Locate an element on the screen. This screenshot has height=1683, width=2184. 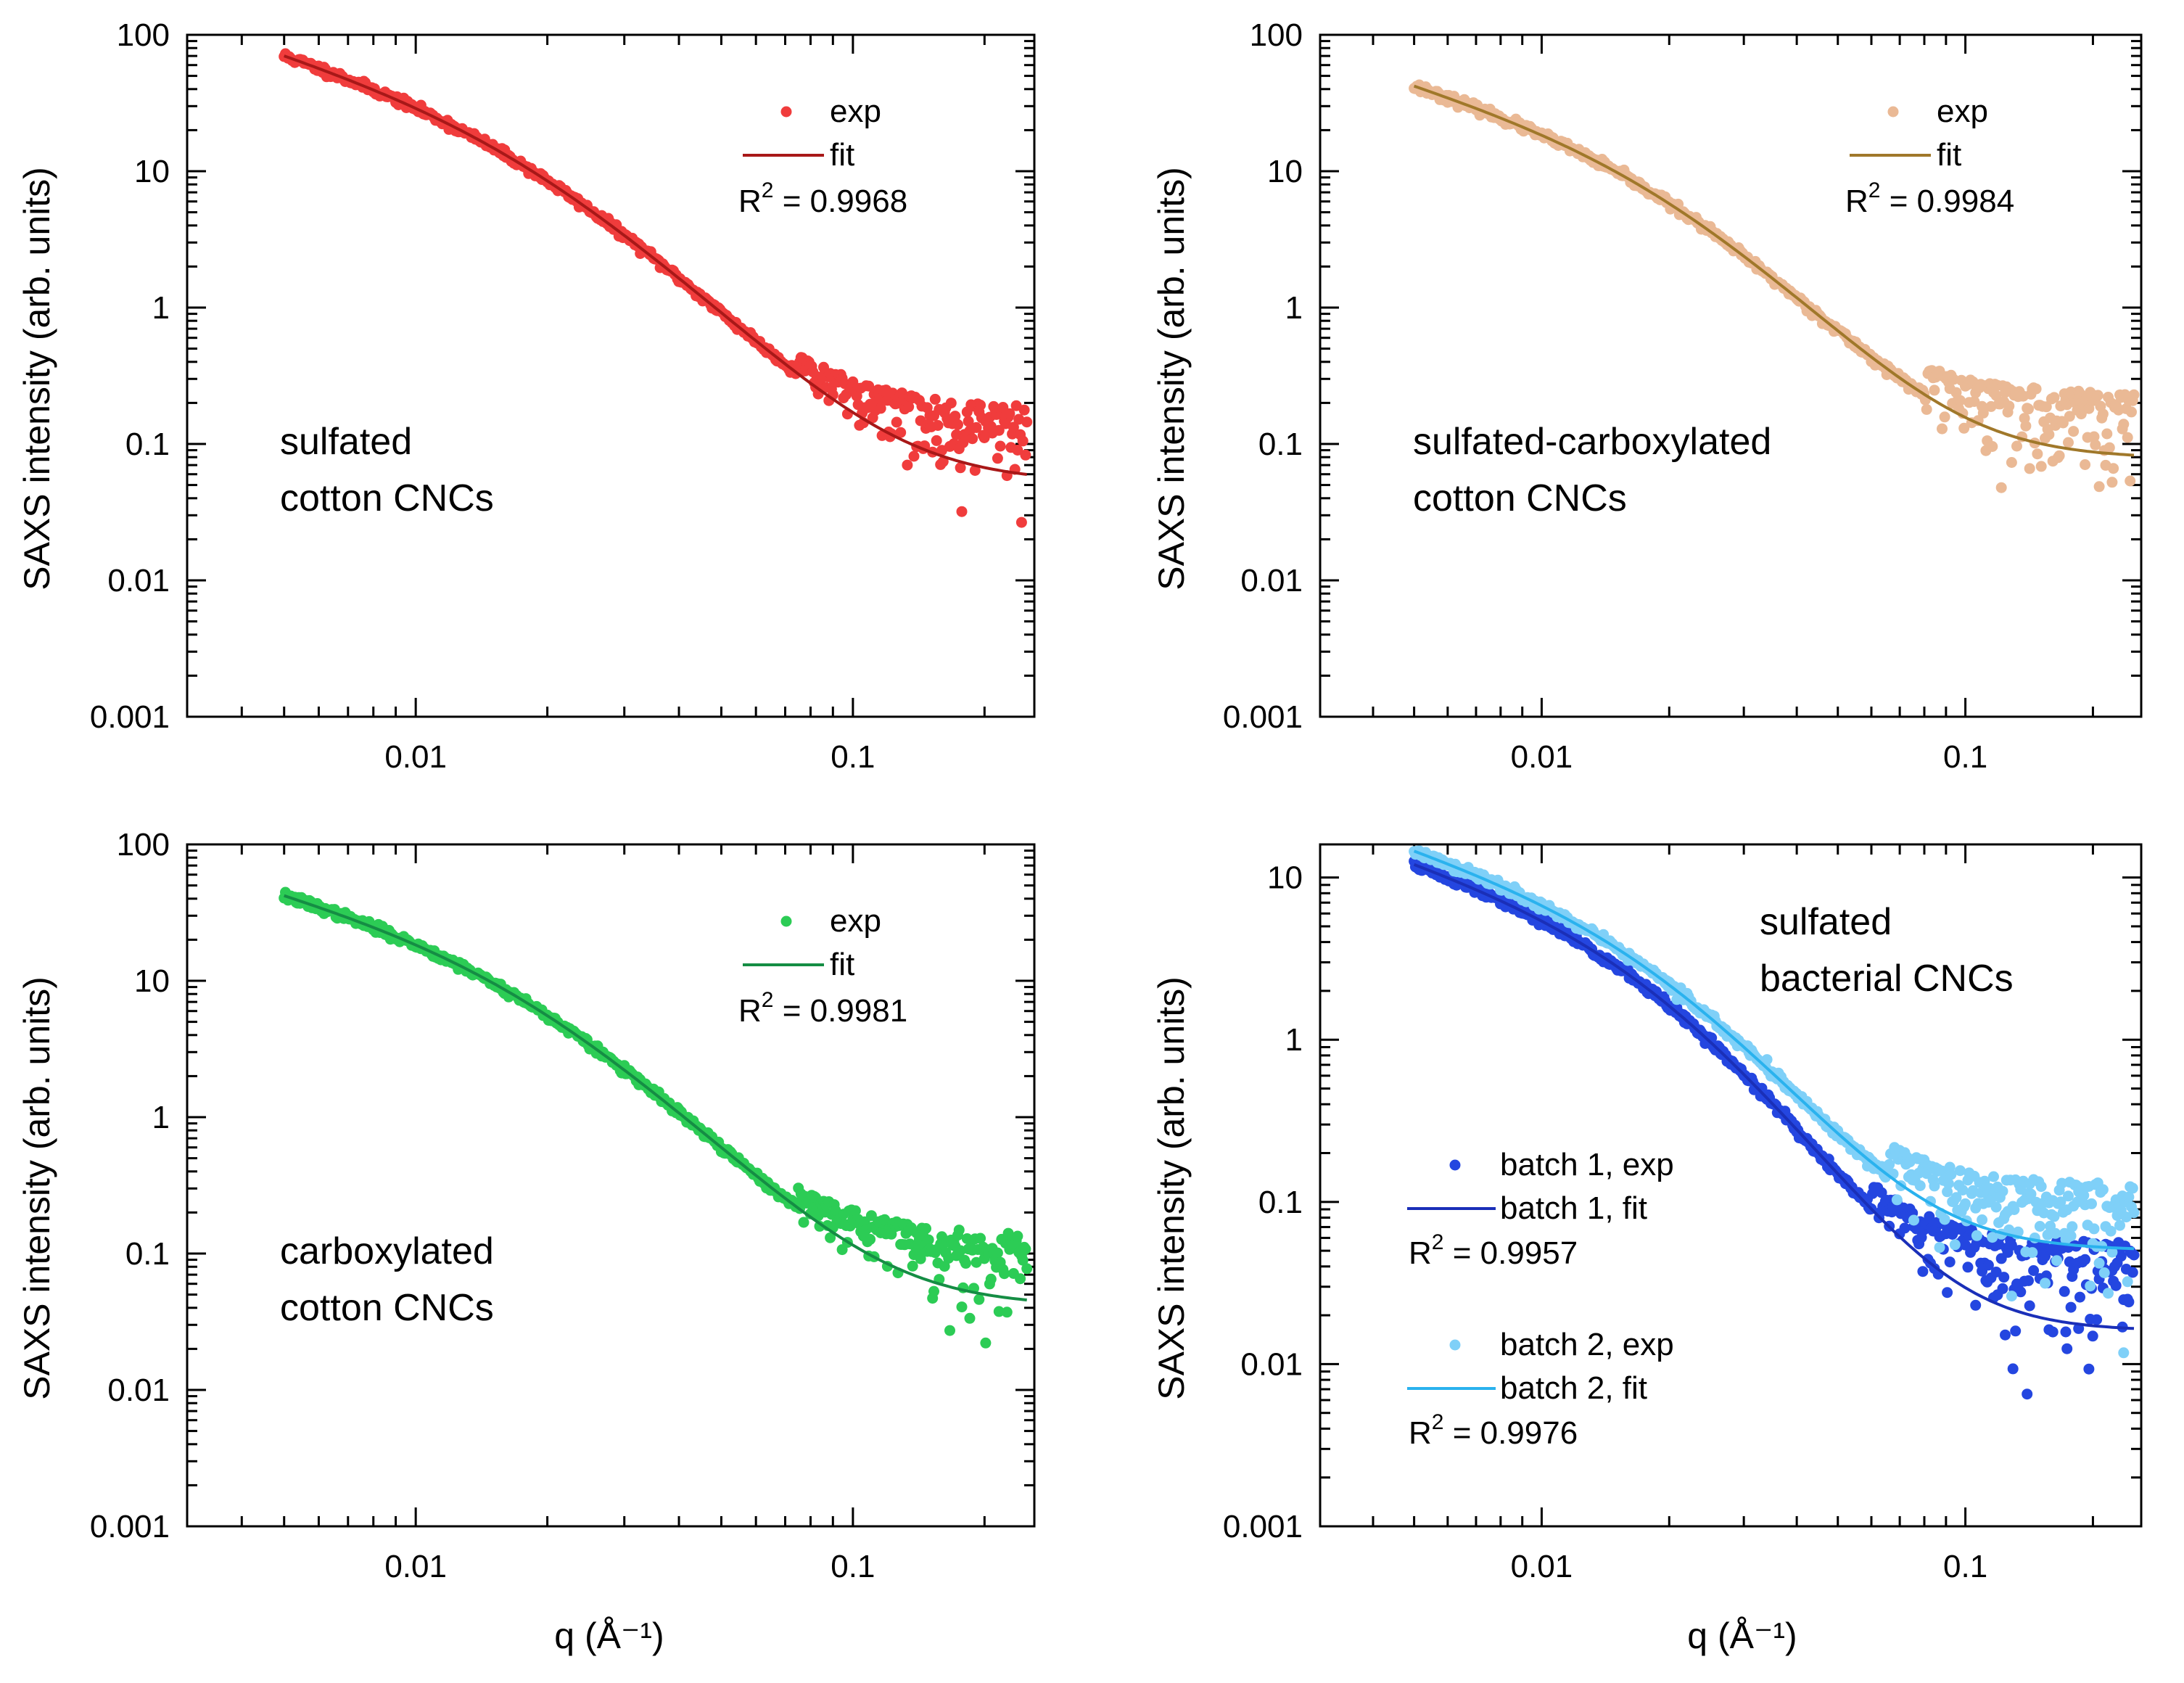
legend-exp-label: batch 2, exp is located at coordinates (1587, 1344).